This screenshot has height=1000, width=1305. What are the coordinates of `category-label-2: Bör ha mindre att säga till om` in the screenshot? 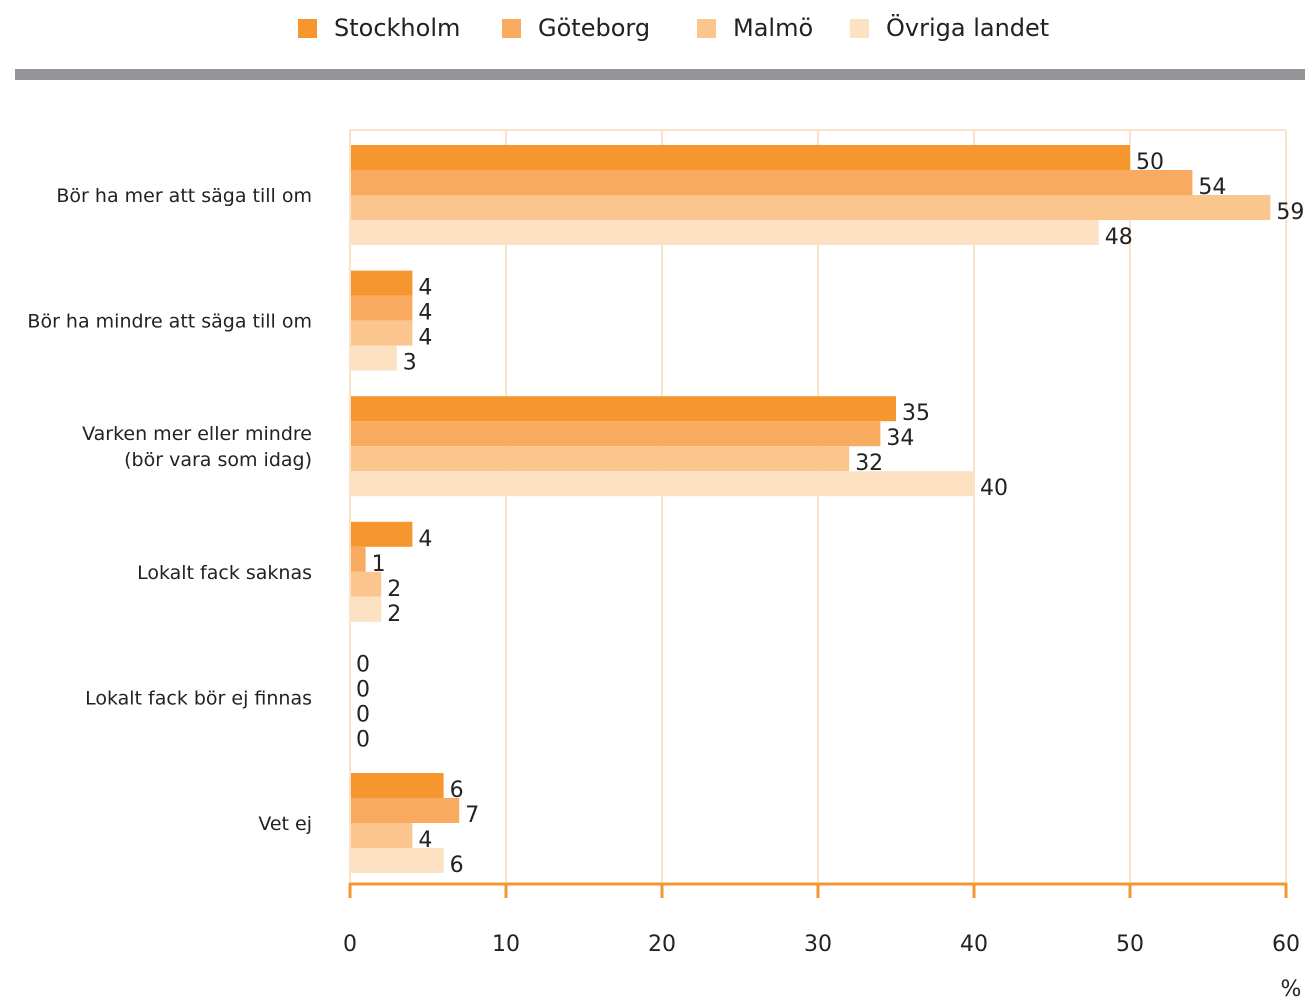 It's located at (169, 322).